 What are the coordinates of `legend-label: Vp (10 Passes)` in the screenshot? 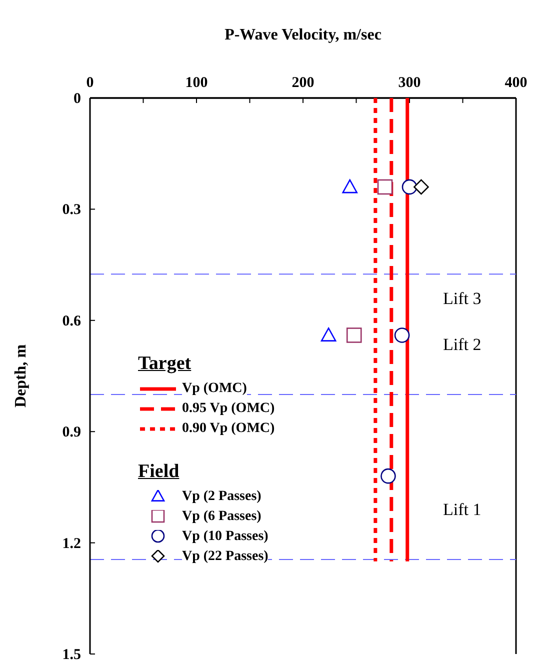 It's located at (225, 537).